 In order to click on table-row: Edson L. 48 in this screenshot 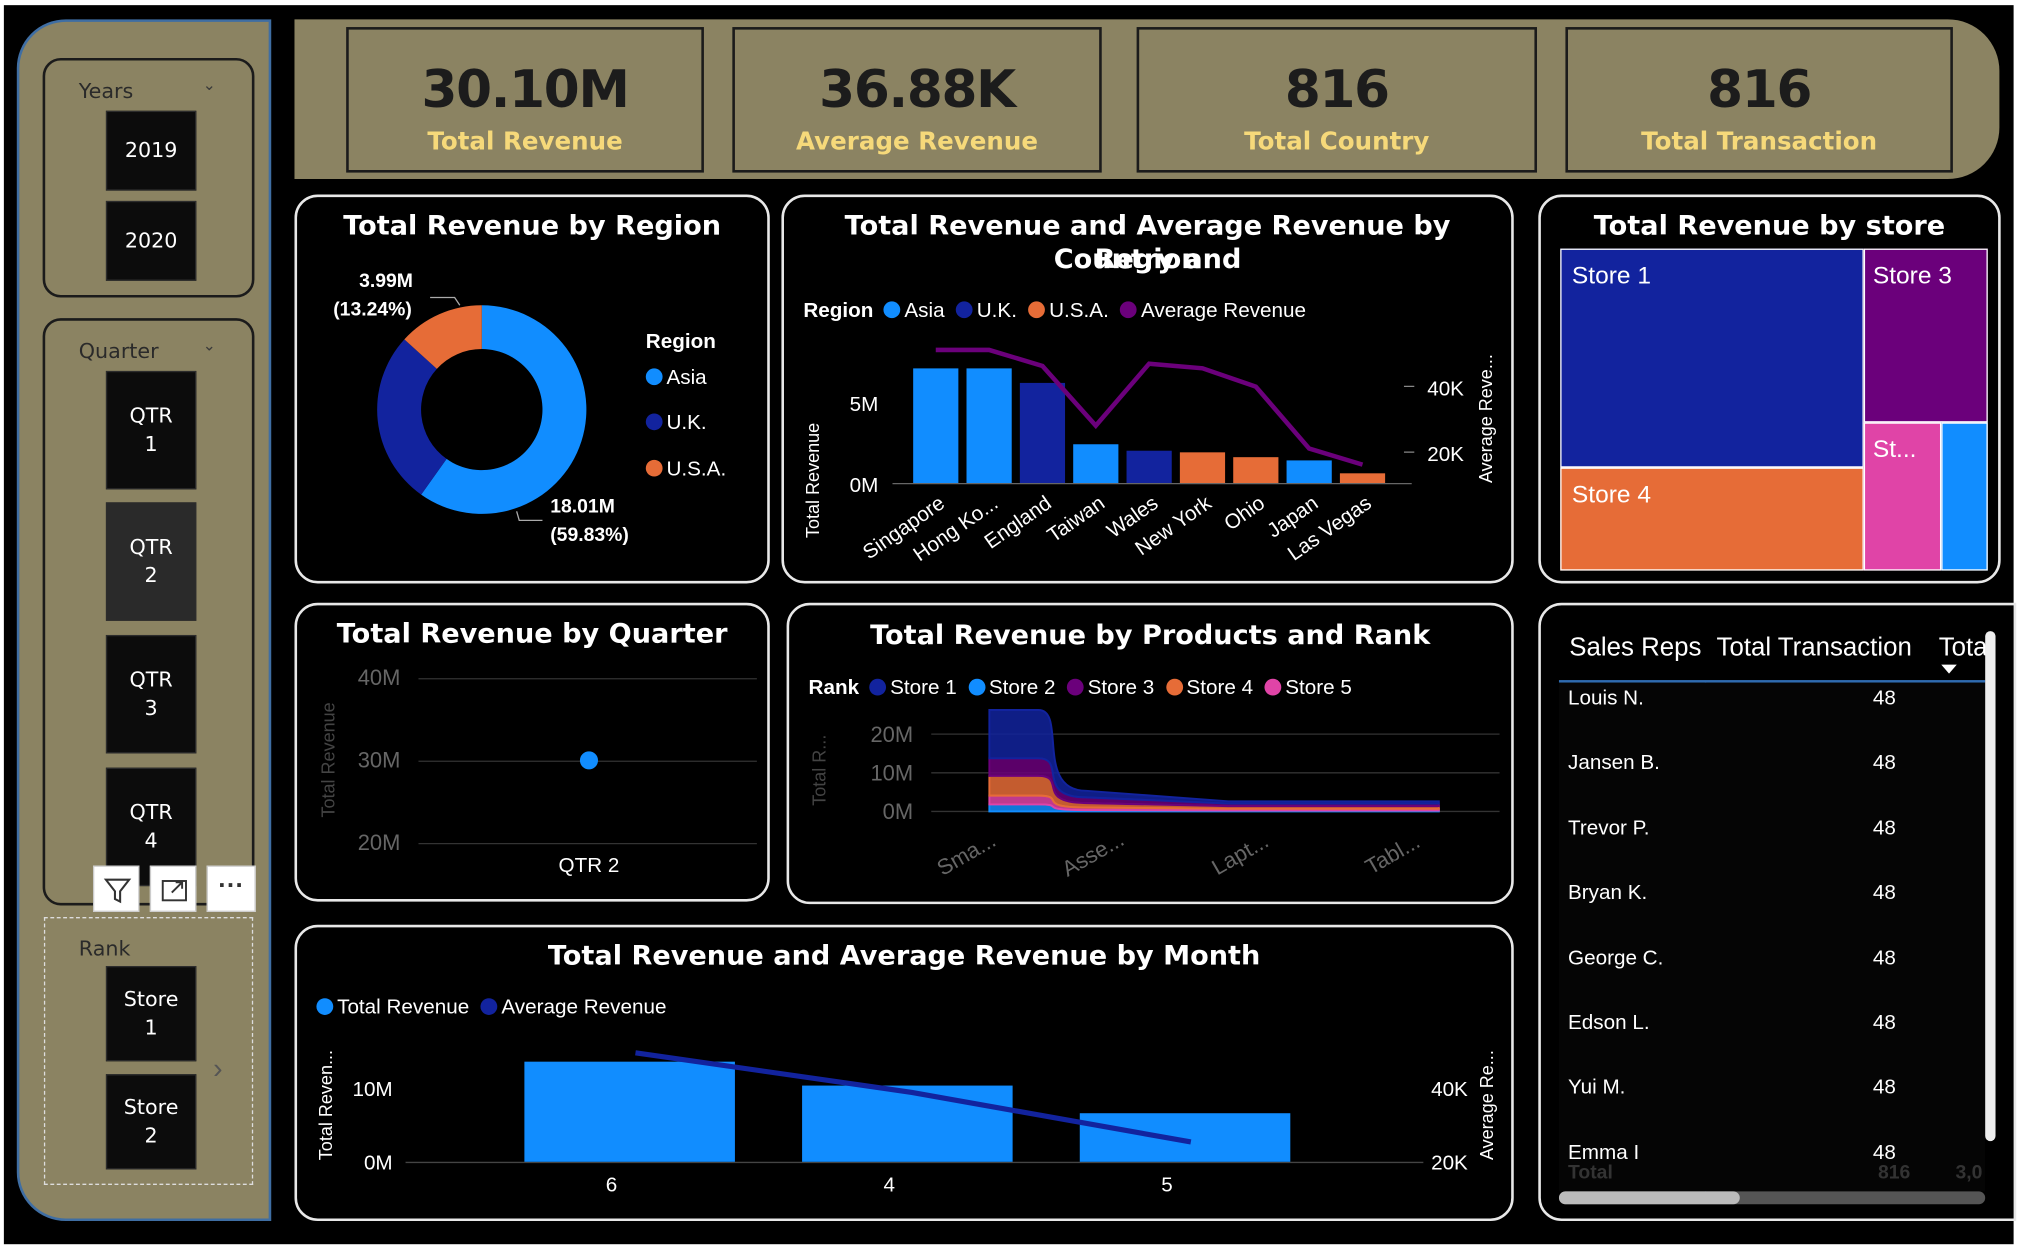, I will do `click(1768, 1026)`.